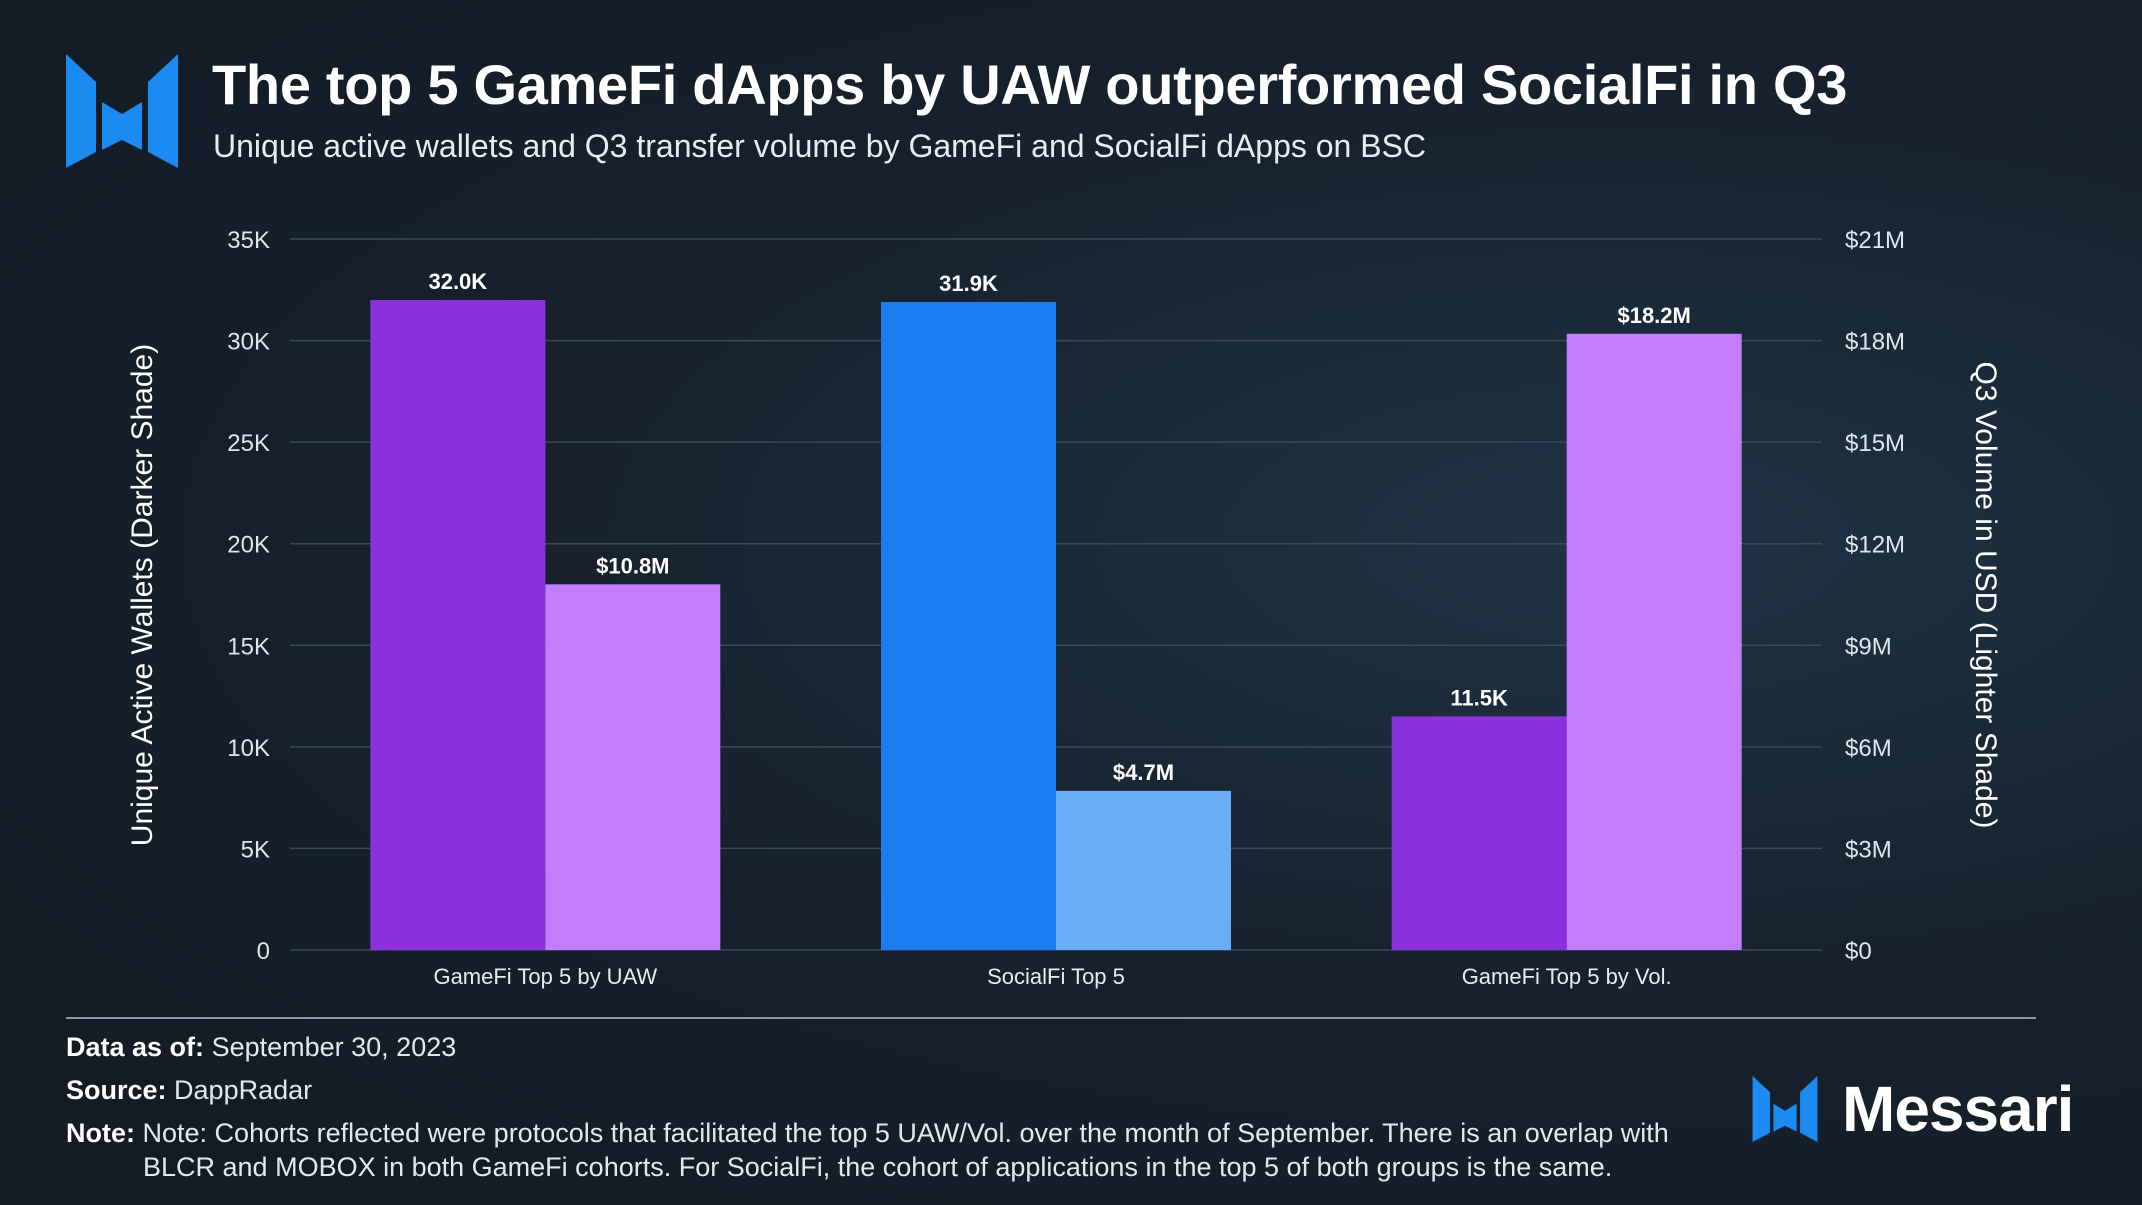 This screenshot has height=1205, width=2142. What do you see at coordinates (255, 849) in the screenshot?
I see `left-axis-tick-label: 5K` at bounding box center [255, 849].